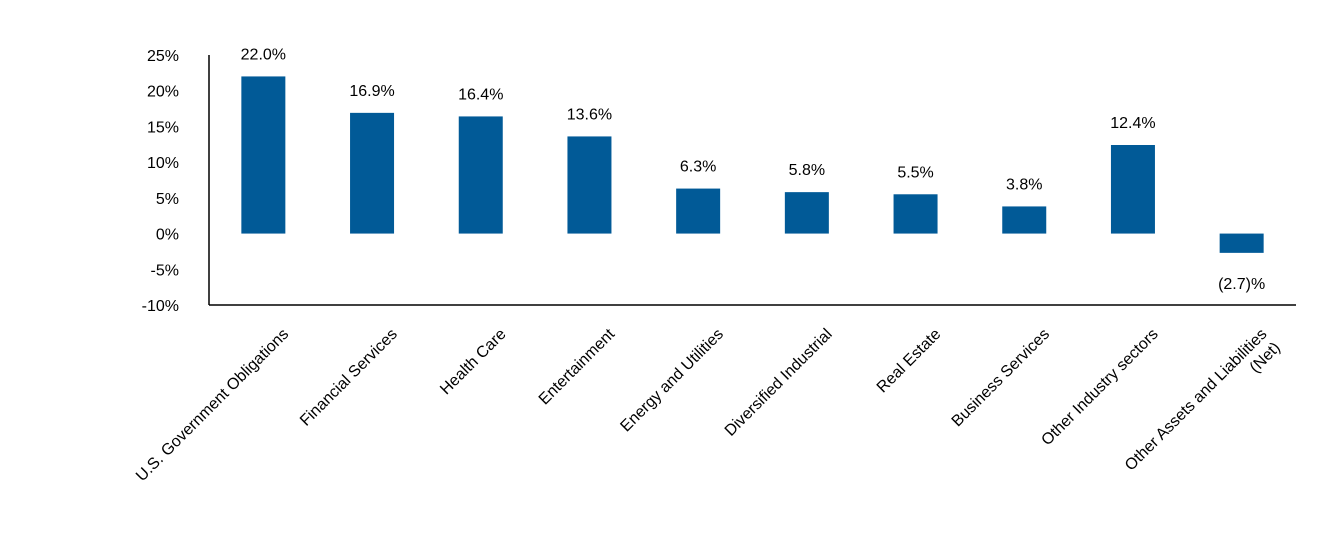 This screenshot has width=1320, height=540. What do you see at coordinates (167, 199) in the screenshot?
I see `y-tick-label: 5%` at bounding box center [167, 199].